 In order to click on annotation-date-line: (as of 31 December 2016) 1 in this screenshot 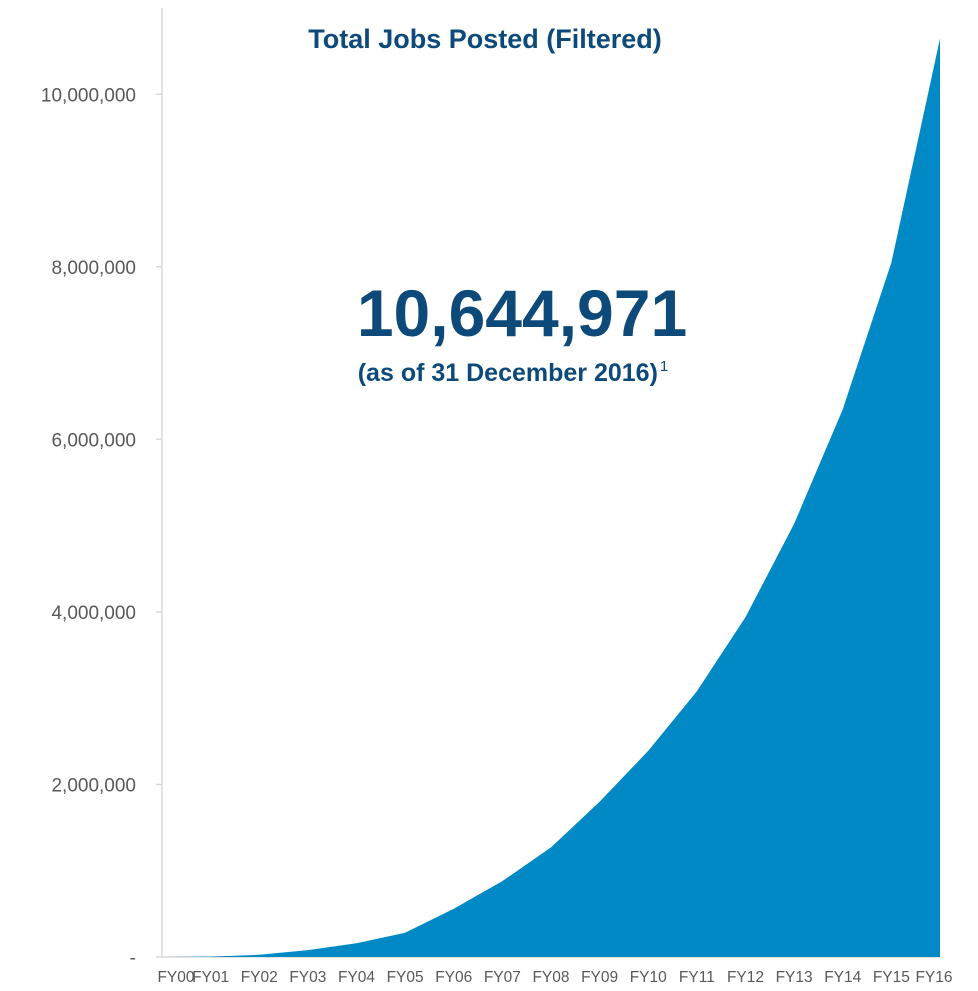, I will do `click(513, 372)`.